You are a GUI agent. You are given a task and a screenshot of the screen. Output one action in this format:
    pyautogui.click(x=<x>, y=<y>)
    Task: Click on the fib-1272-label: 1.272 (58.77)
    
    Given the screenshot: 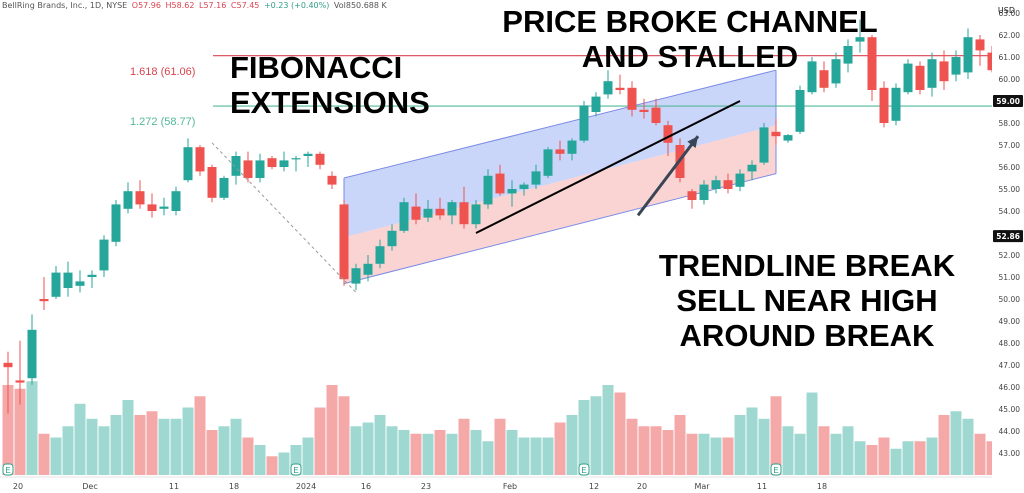 What is the action you would take?
    pyautogui.click(x=163, y=122)
    